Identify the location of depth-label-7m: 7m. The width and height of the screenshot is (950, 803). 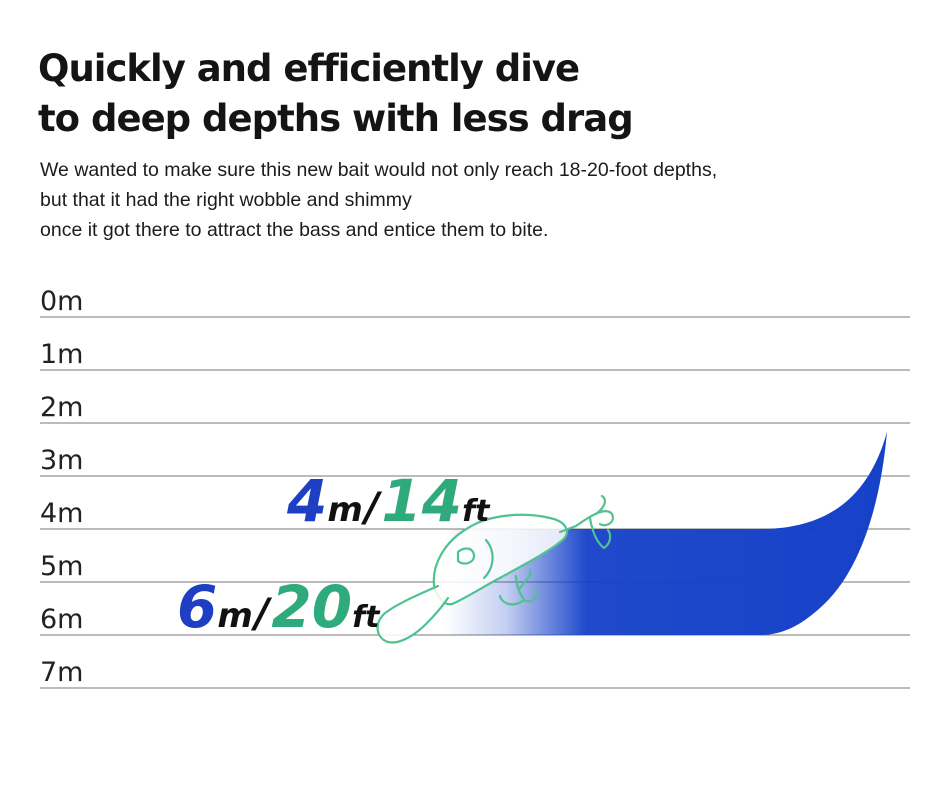
(61, 672).